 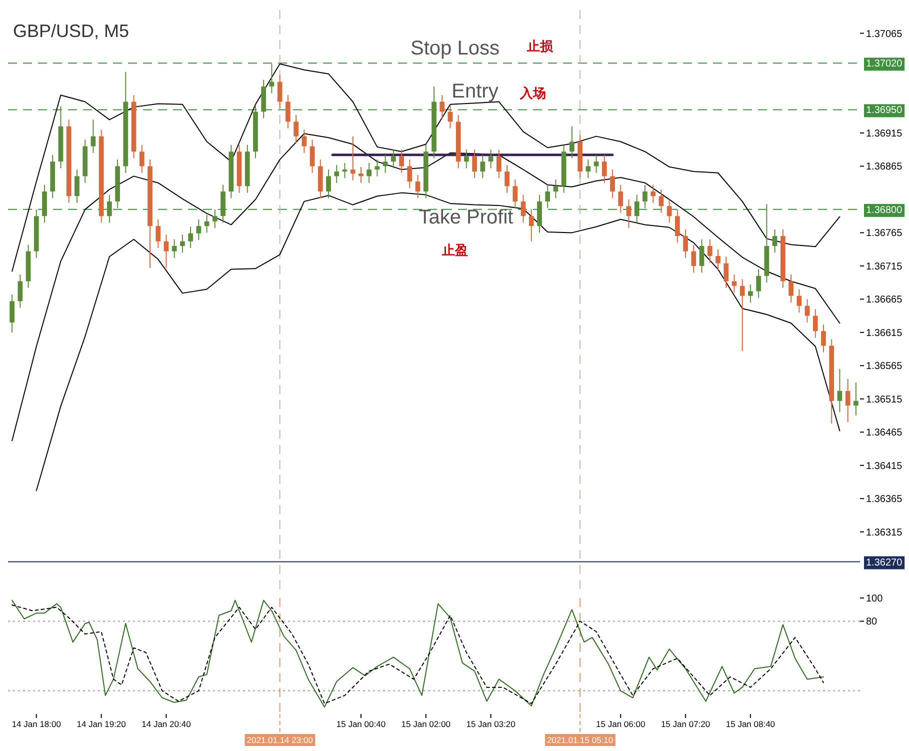 I want to click on x-tick-label: 15 Jan 00:40, so click(x=361, y=724).